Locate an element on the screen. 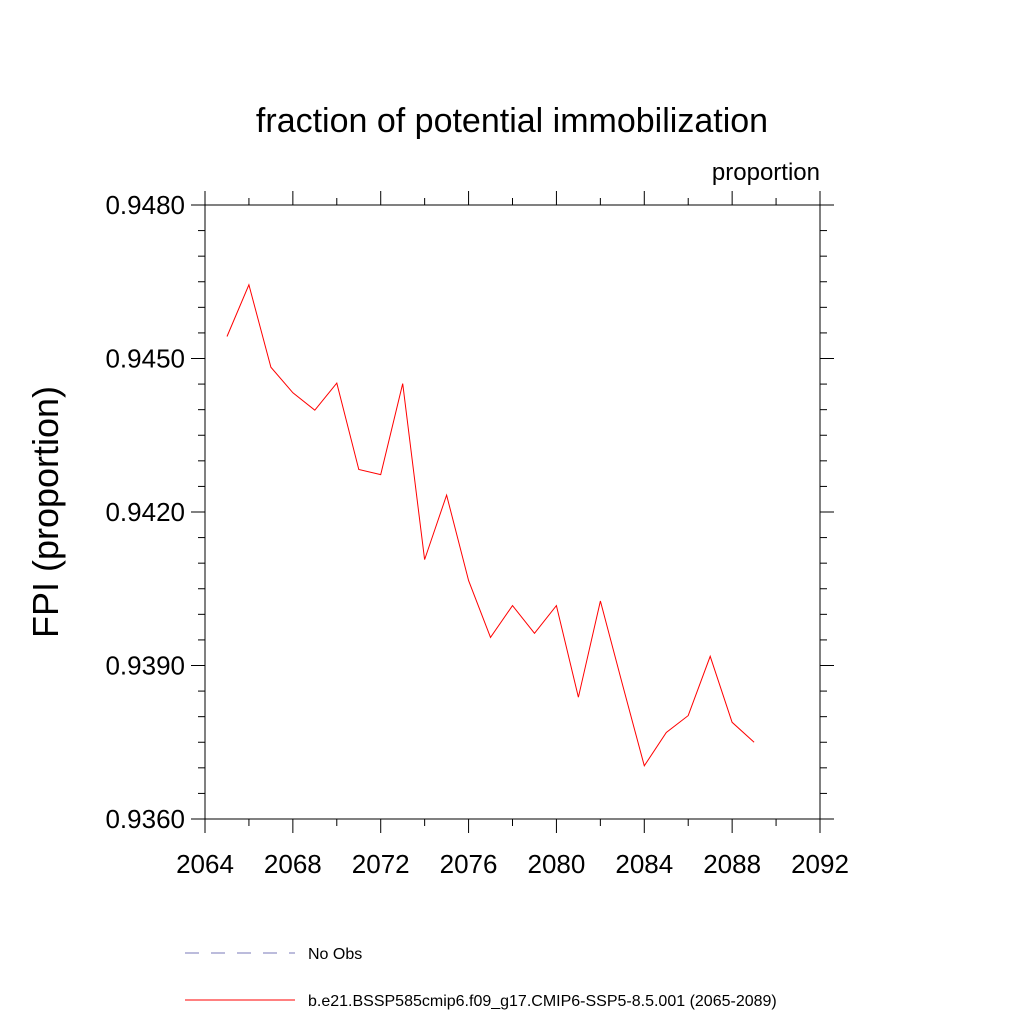 Image resolution: width=1024 pixels, height=1024 pixels. y-tick-labels: 0.9360 0.9390 0.9420 0.9450 0.9480 is located at coordinates (145, 512).